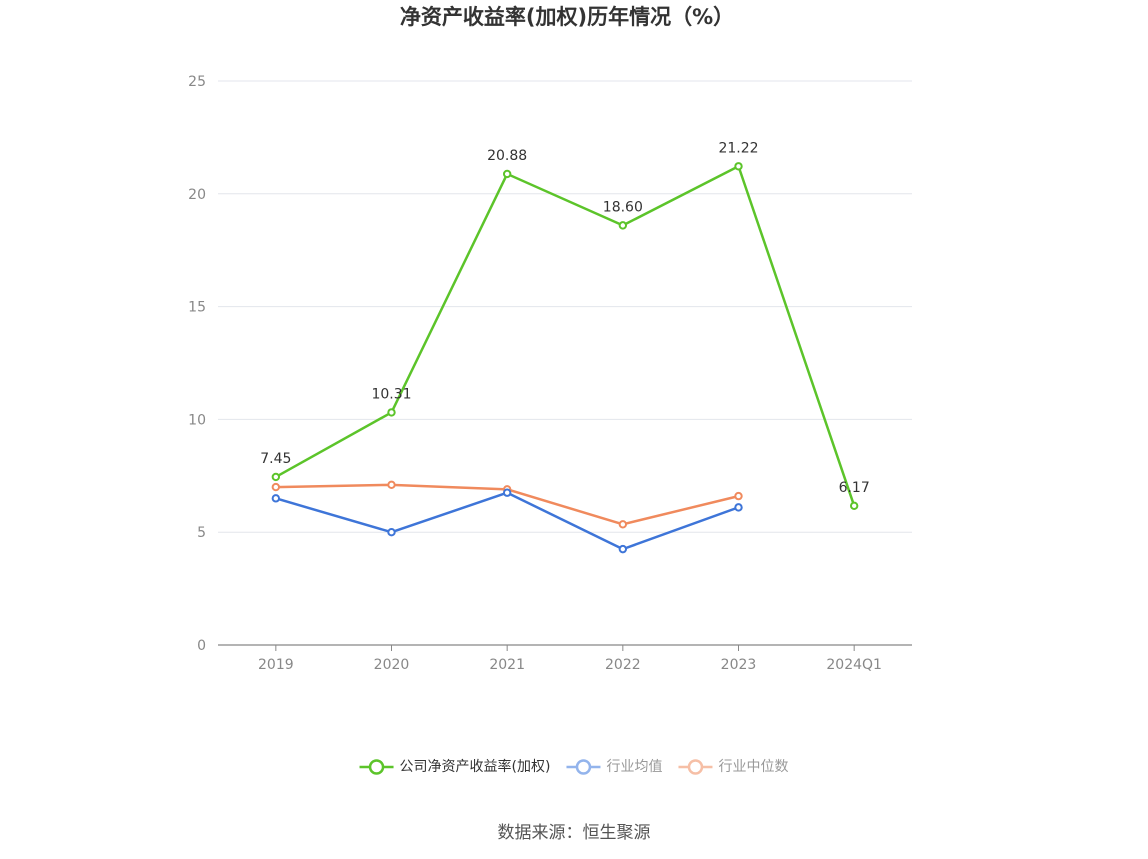 The image size is (1148, 859). I want to click on y-tick-label: 20, so click(197, 195).